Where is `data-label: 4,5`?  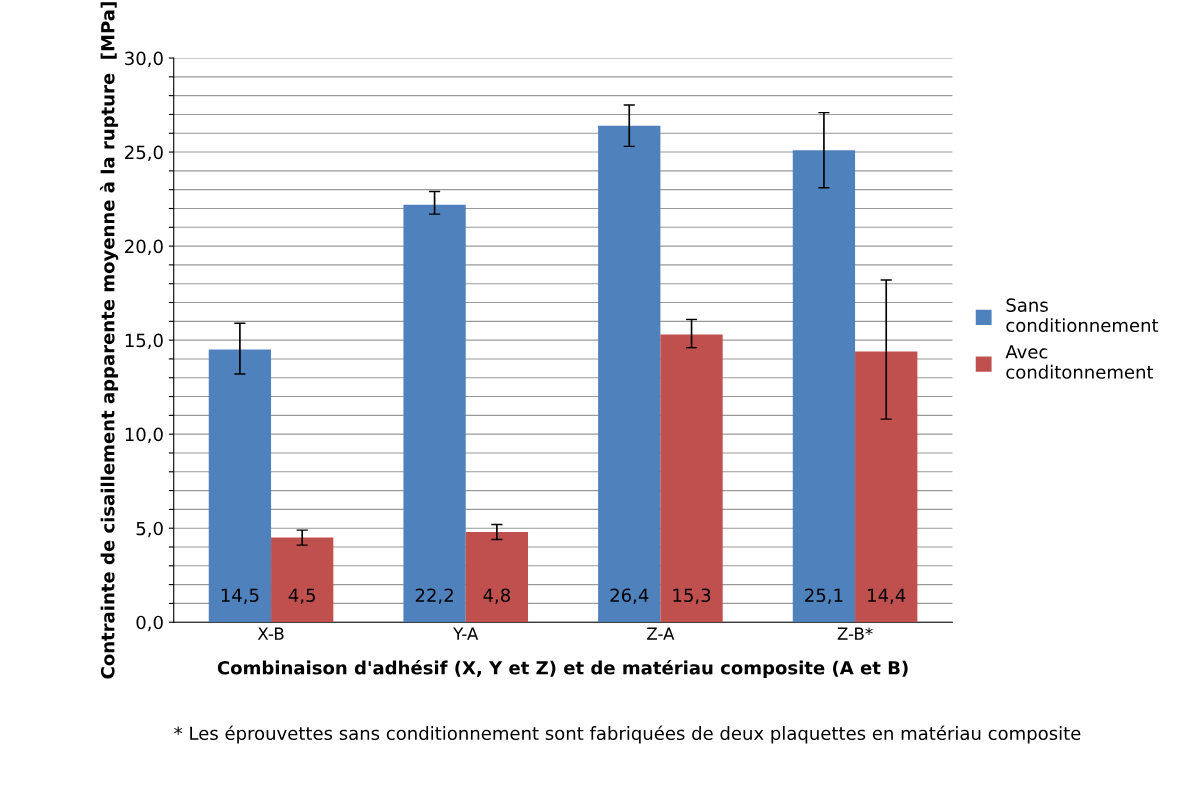 data-label: 4,5 is located at coordinates (301, 596).